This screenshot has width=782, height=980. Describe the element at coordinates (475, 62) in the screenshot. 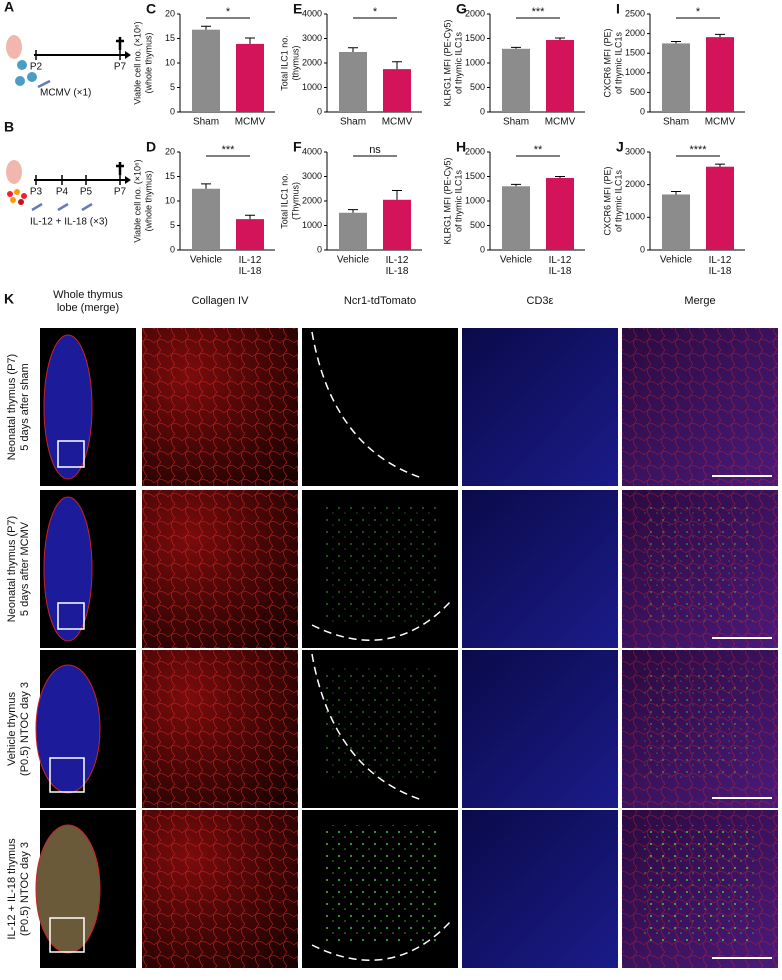

I see `y-tick-label: 1000` at that location.